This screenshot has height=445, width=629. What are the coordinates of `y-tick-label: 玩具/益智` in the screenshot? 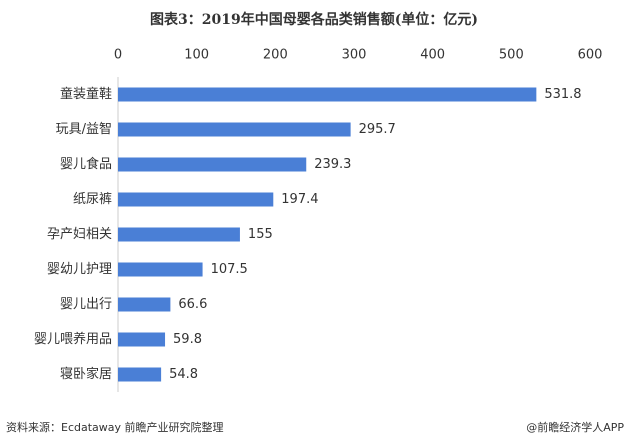 It's located at (84, 129).